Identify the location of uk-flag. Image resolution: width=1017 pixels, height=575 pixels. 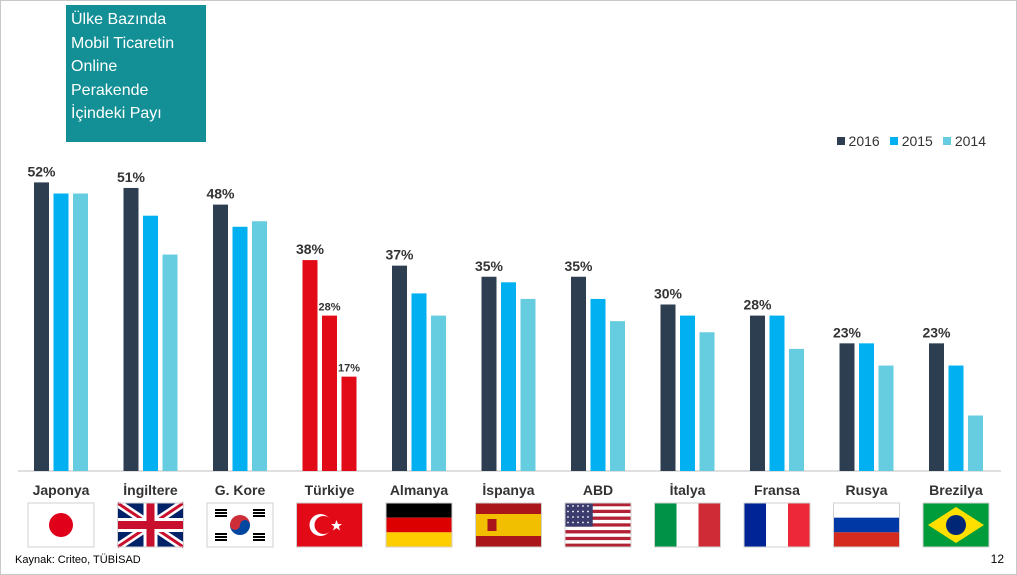
(150, 525).